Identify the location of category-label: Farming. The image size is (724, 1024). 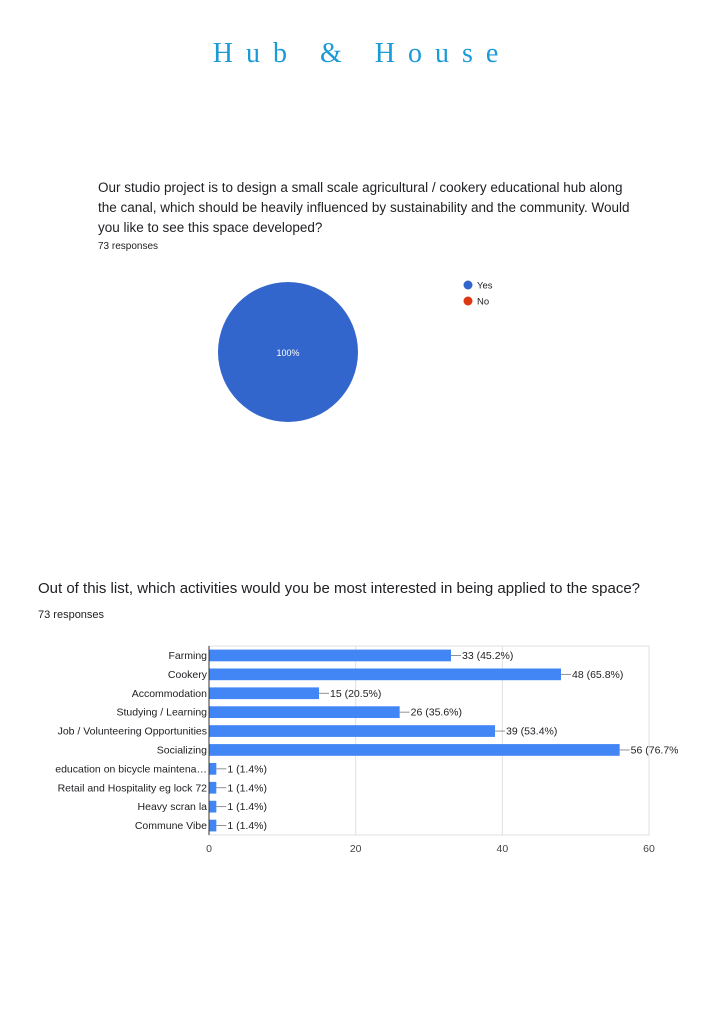
(187, 656).